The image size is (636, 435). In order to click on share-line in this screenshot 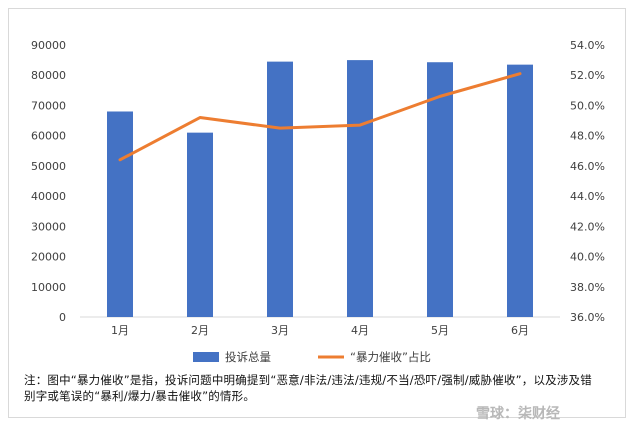, I will do `click(320, 117)`.